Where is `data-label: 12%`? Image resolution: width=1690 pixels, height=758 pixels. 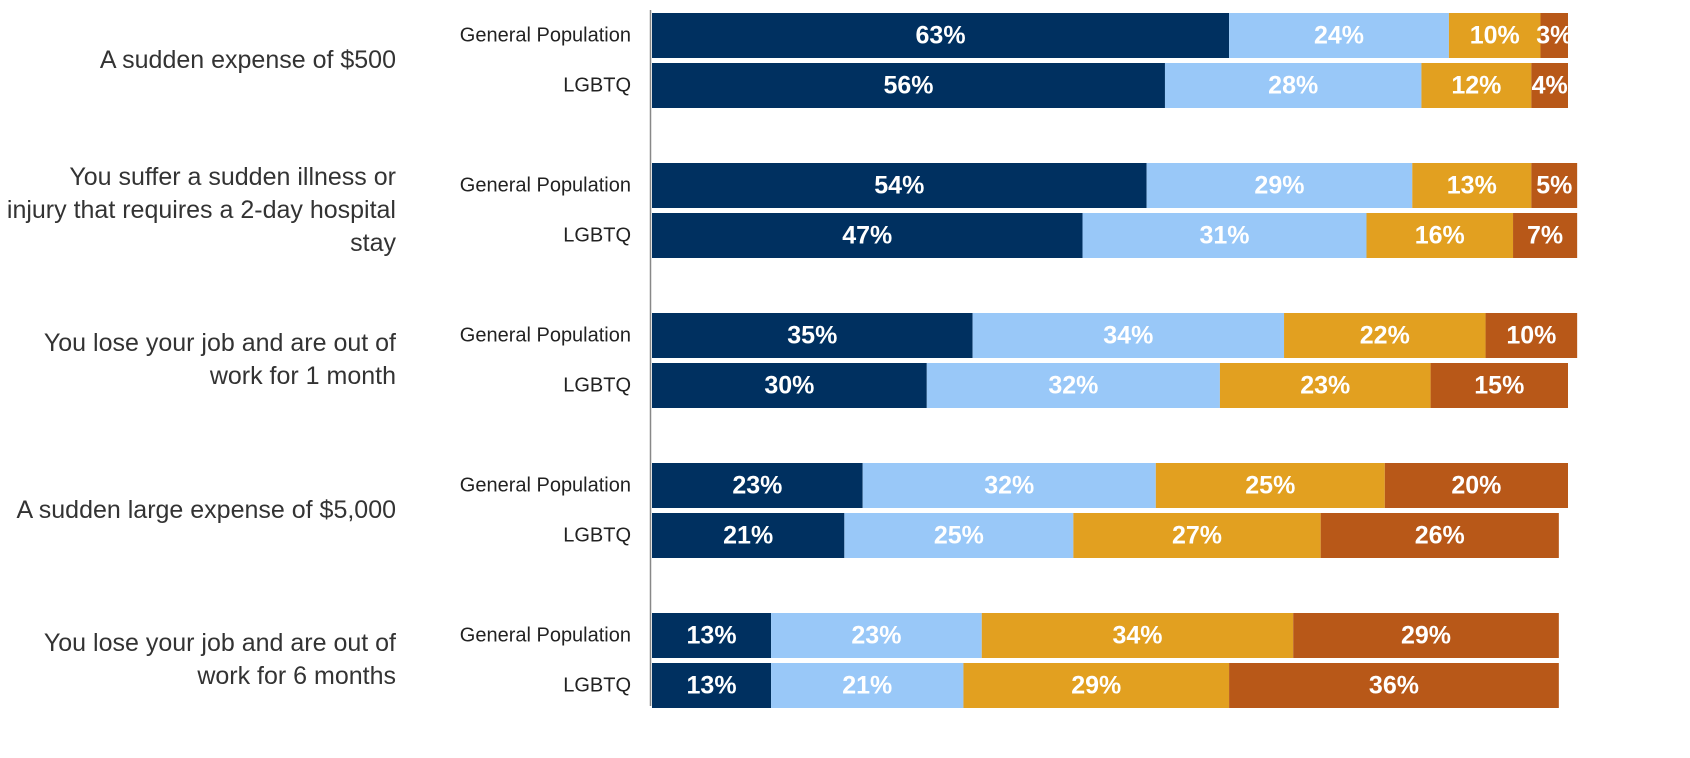
data-label: 12% is located at coordinates (1476, 86).